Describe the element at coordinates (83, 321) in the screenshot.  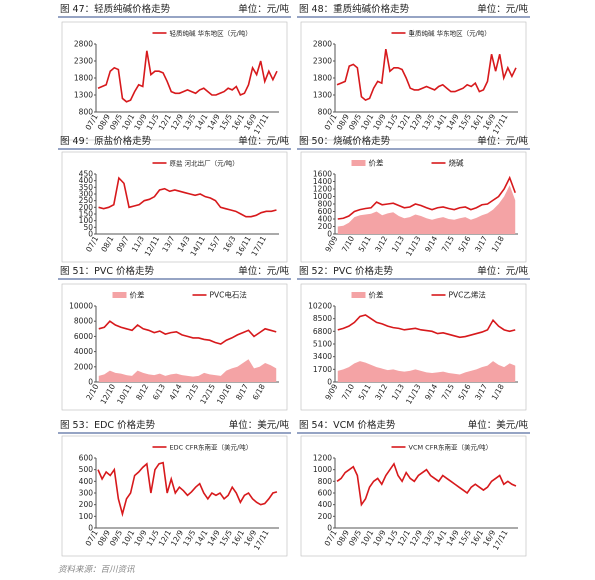
I see `y-tick-label: 8000` at that location.